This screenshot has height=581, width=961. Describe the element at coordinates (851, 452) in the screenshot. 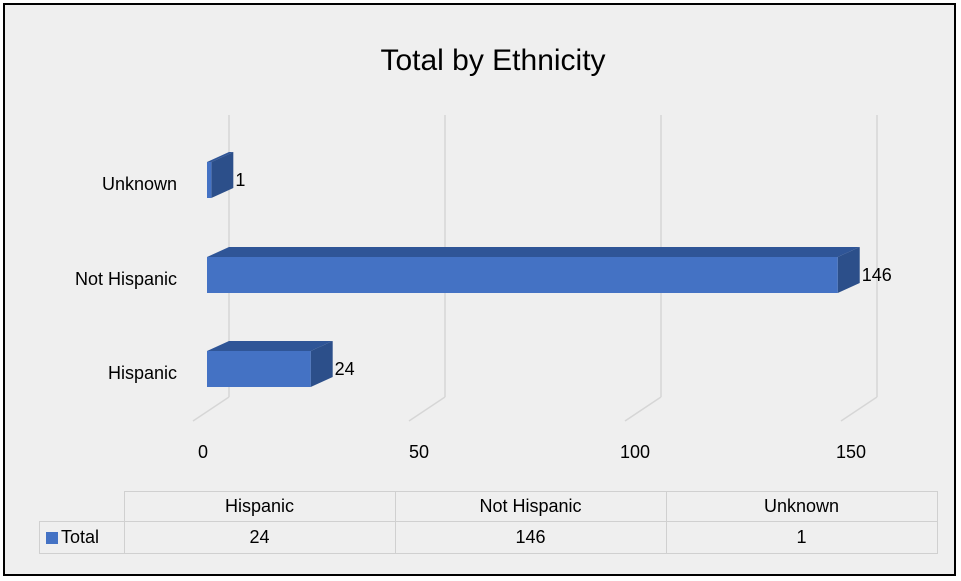

I see `x-tick-label: 150` at that location.